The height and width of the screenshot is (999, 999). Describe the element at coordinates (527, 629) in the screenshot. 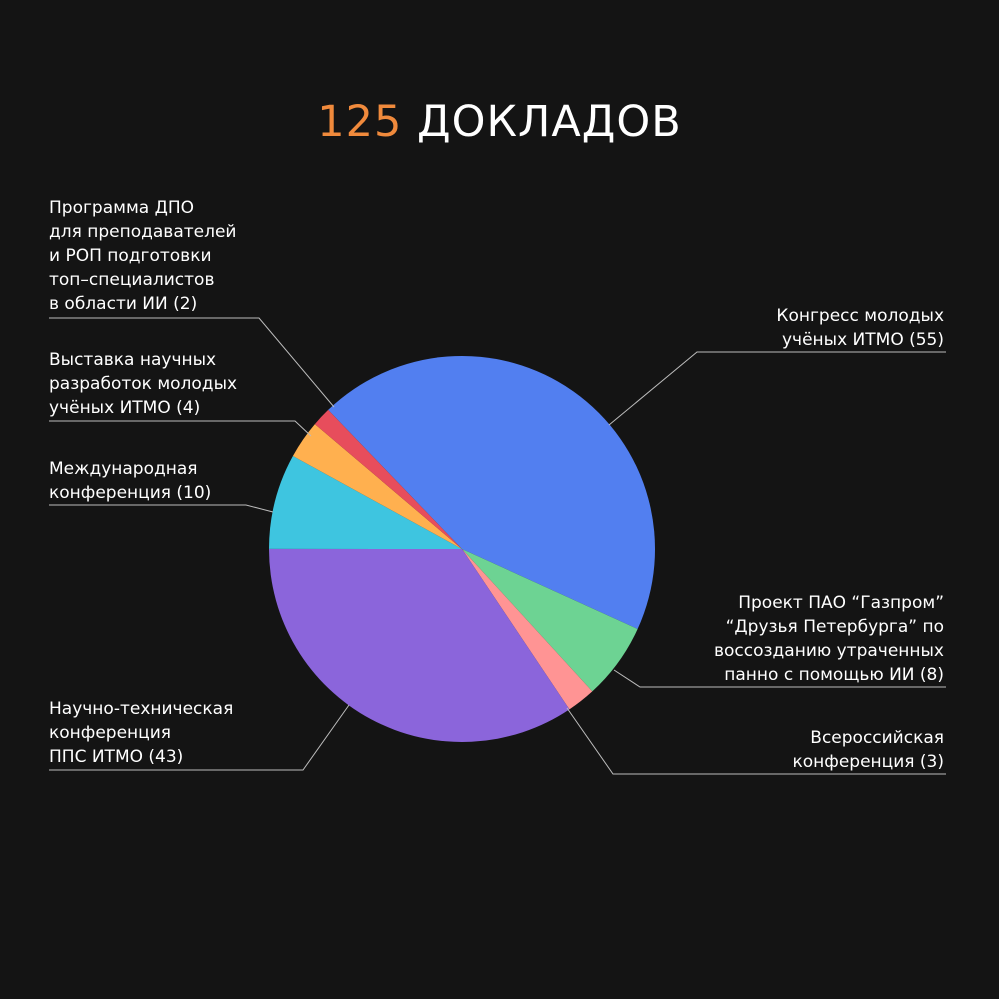

I see `slice-all-russian-conference` at that location.